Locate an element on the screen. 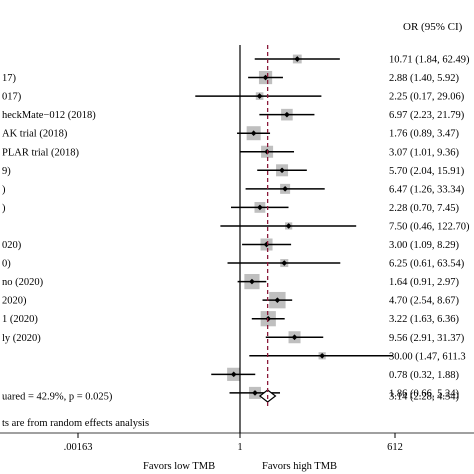 This screenshot has width=474, height=474. or-value: 30.00 (1.47, 611.3 is located at coordinates (427, 356).